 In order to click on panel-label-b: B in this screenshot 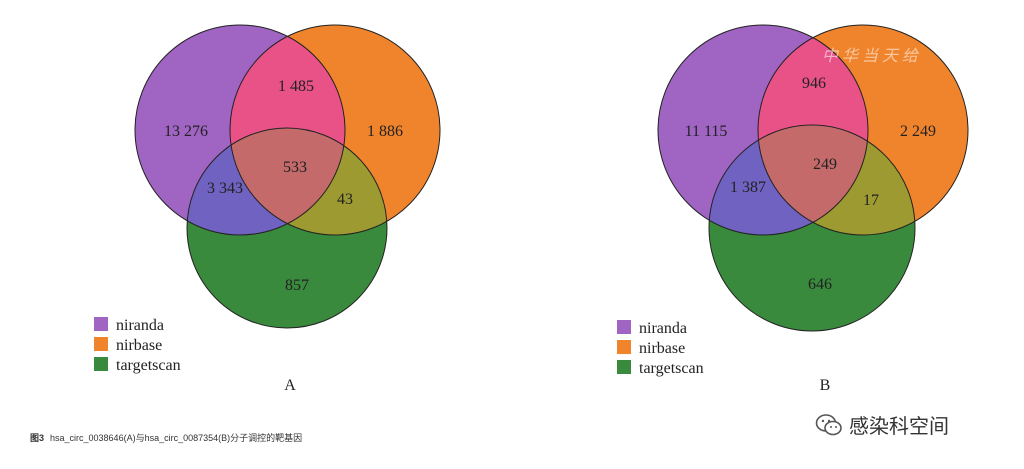, I will do `click(825, 385)`.